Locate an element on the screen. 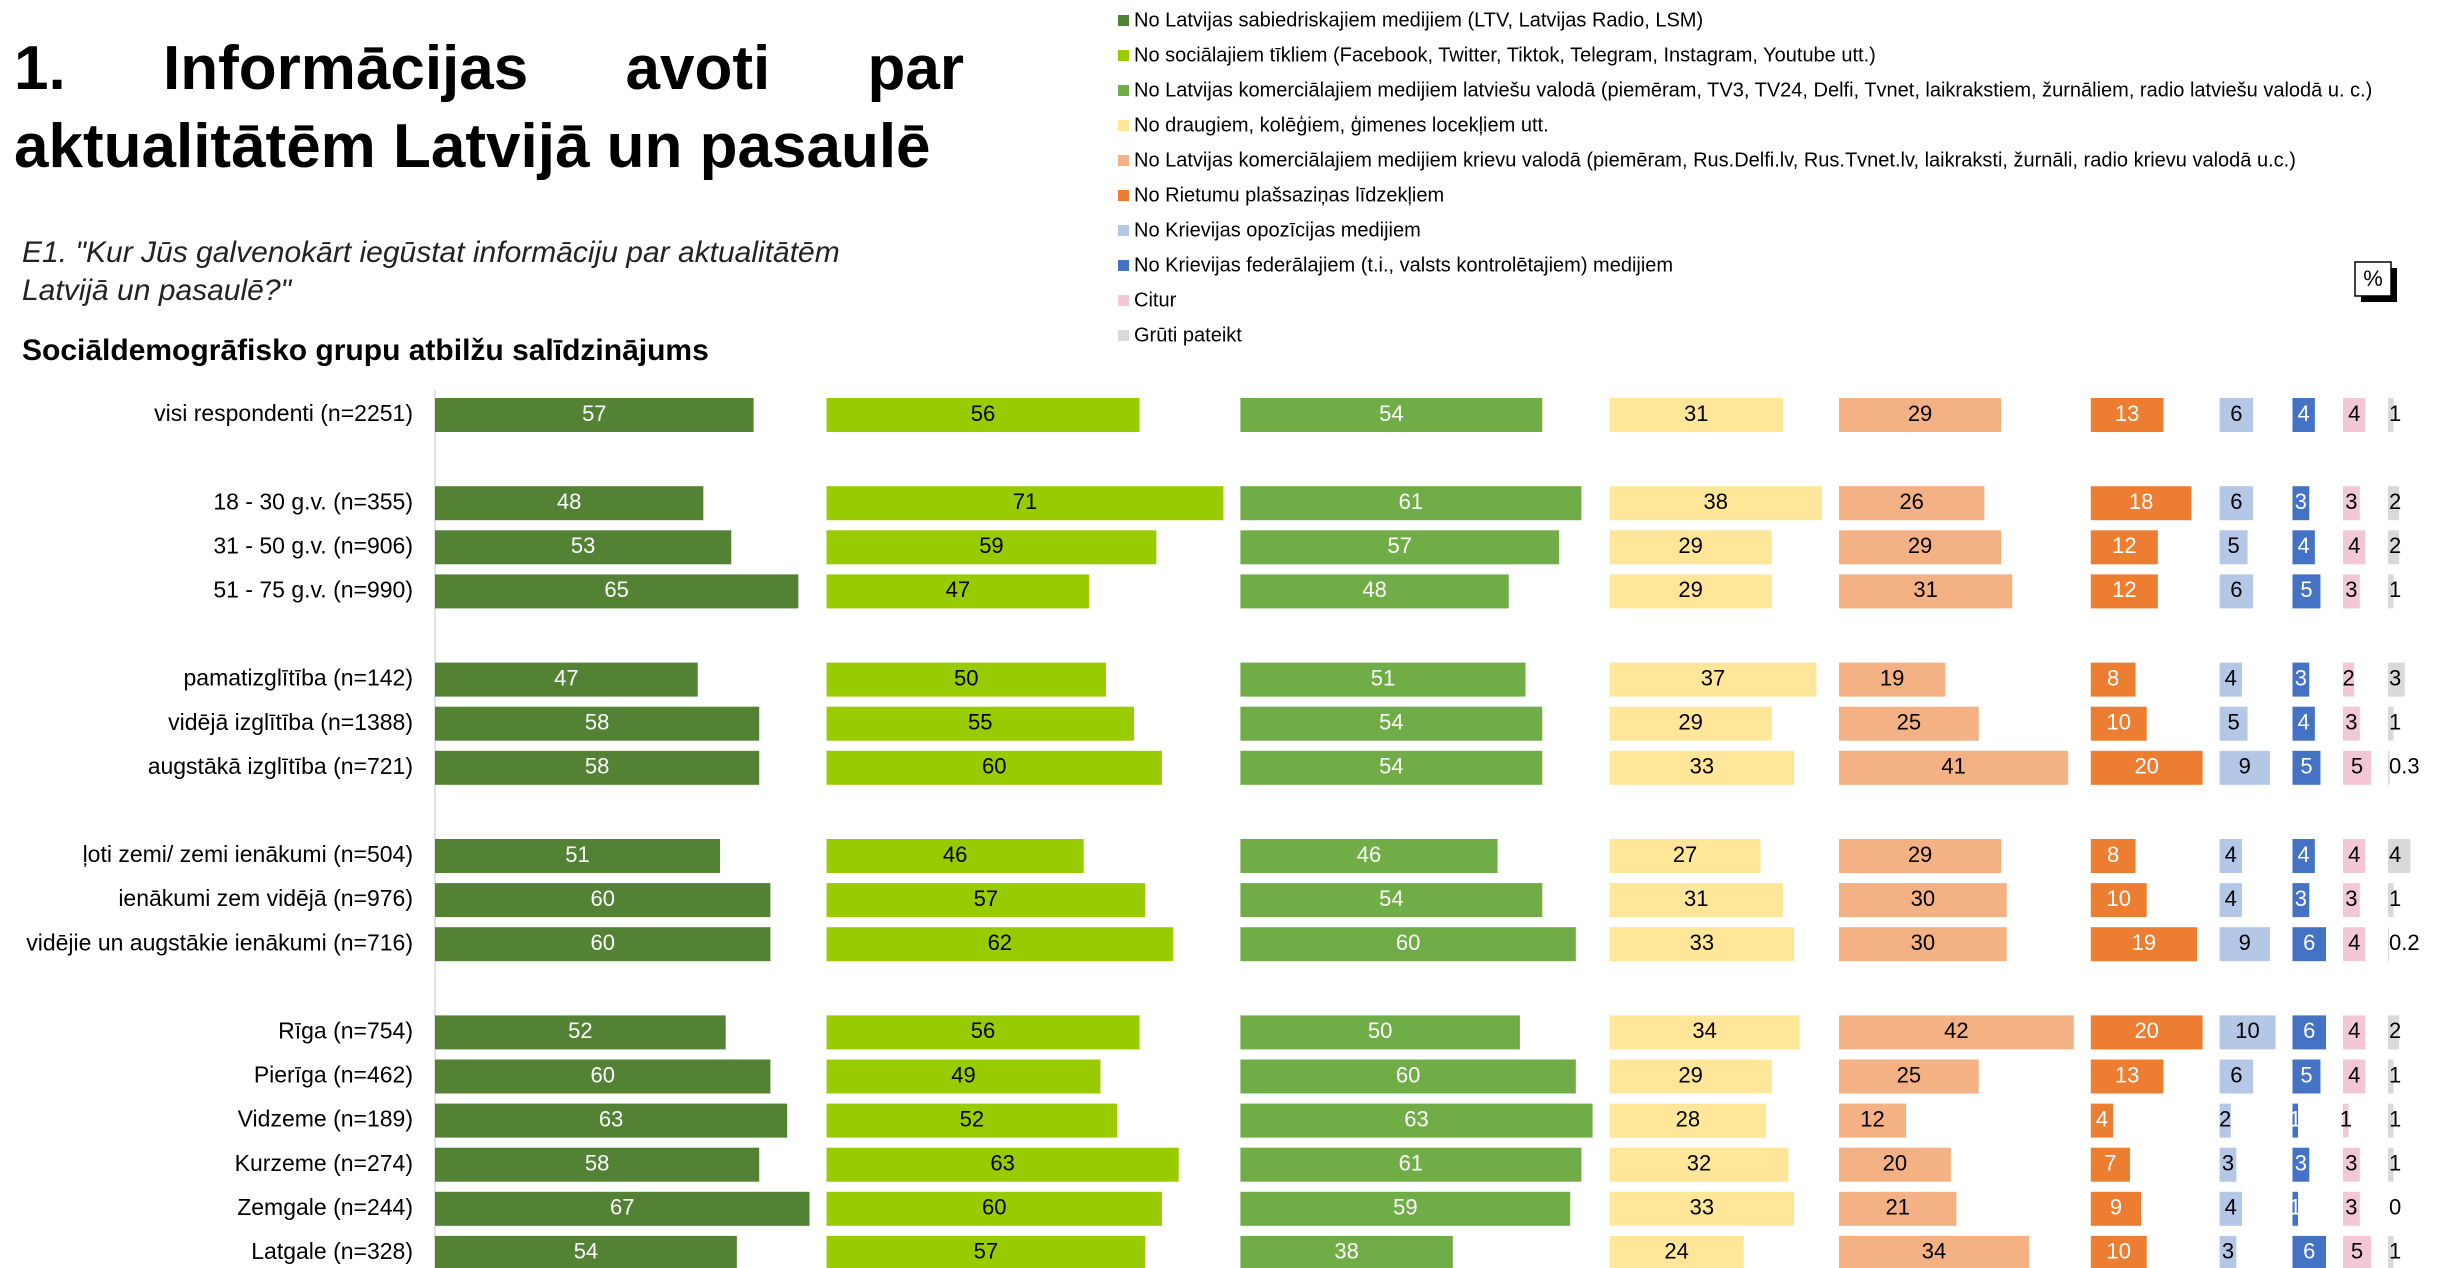 This screenshot has height=1268, width=2456. value-label: 63 is located at coordinates (1002, 1163).